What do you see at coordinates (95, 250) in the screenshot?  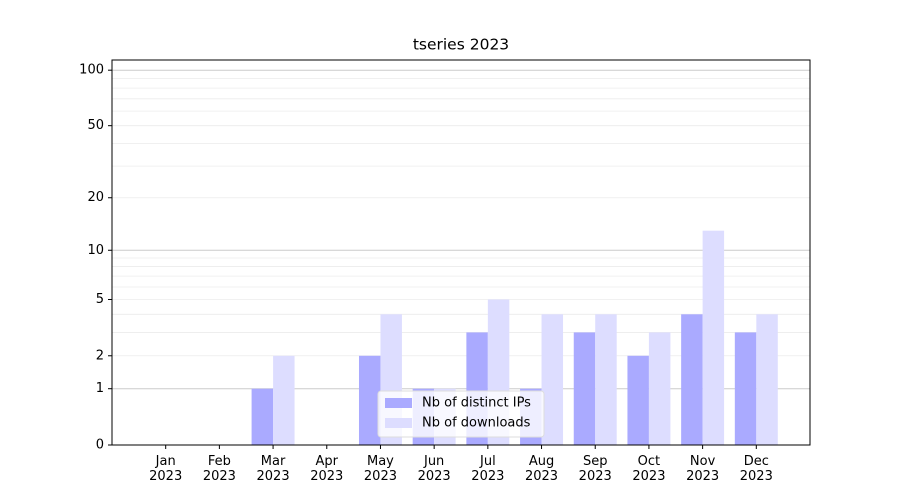 I see `y-tick-label: 10` at bounding box center [95, 250].